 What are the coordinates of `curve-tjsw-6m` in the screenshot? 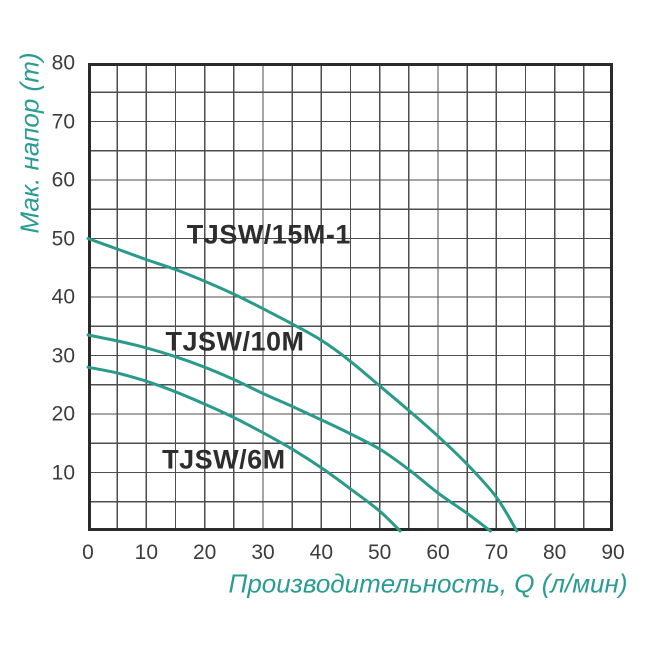 It's located at (244, 449).